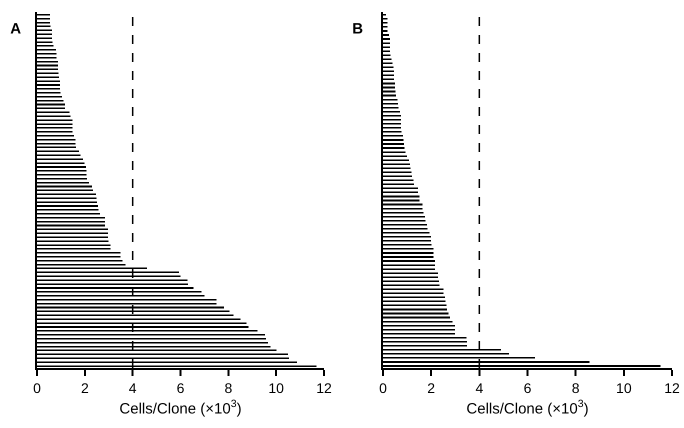 The image size is (684, 428). Describe the element at coordinates (358, 29) in the screenshot. I see `text: B` at that location.